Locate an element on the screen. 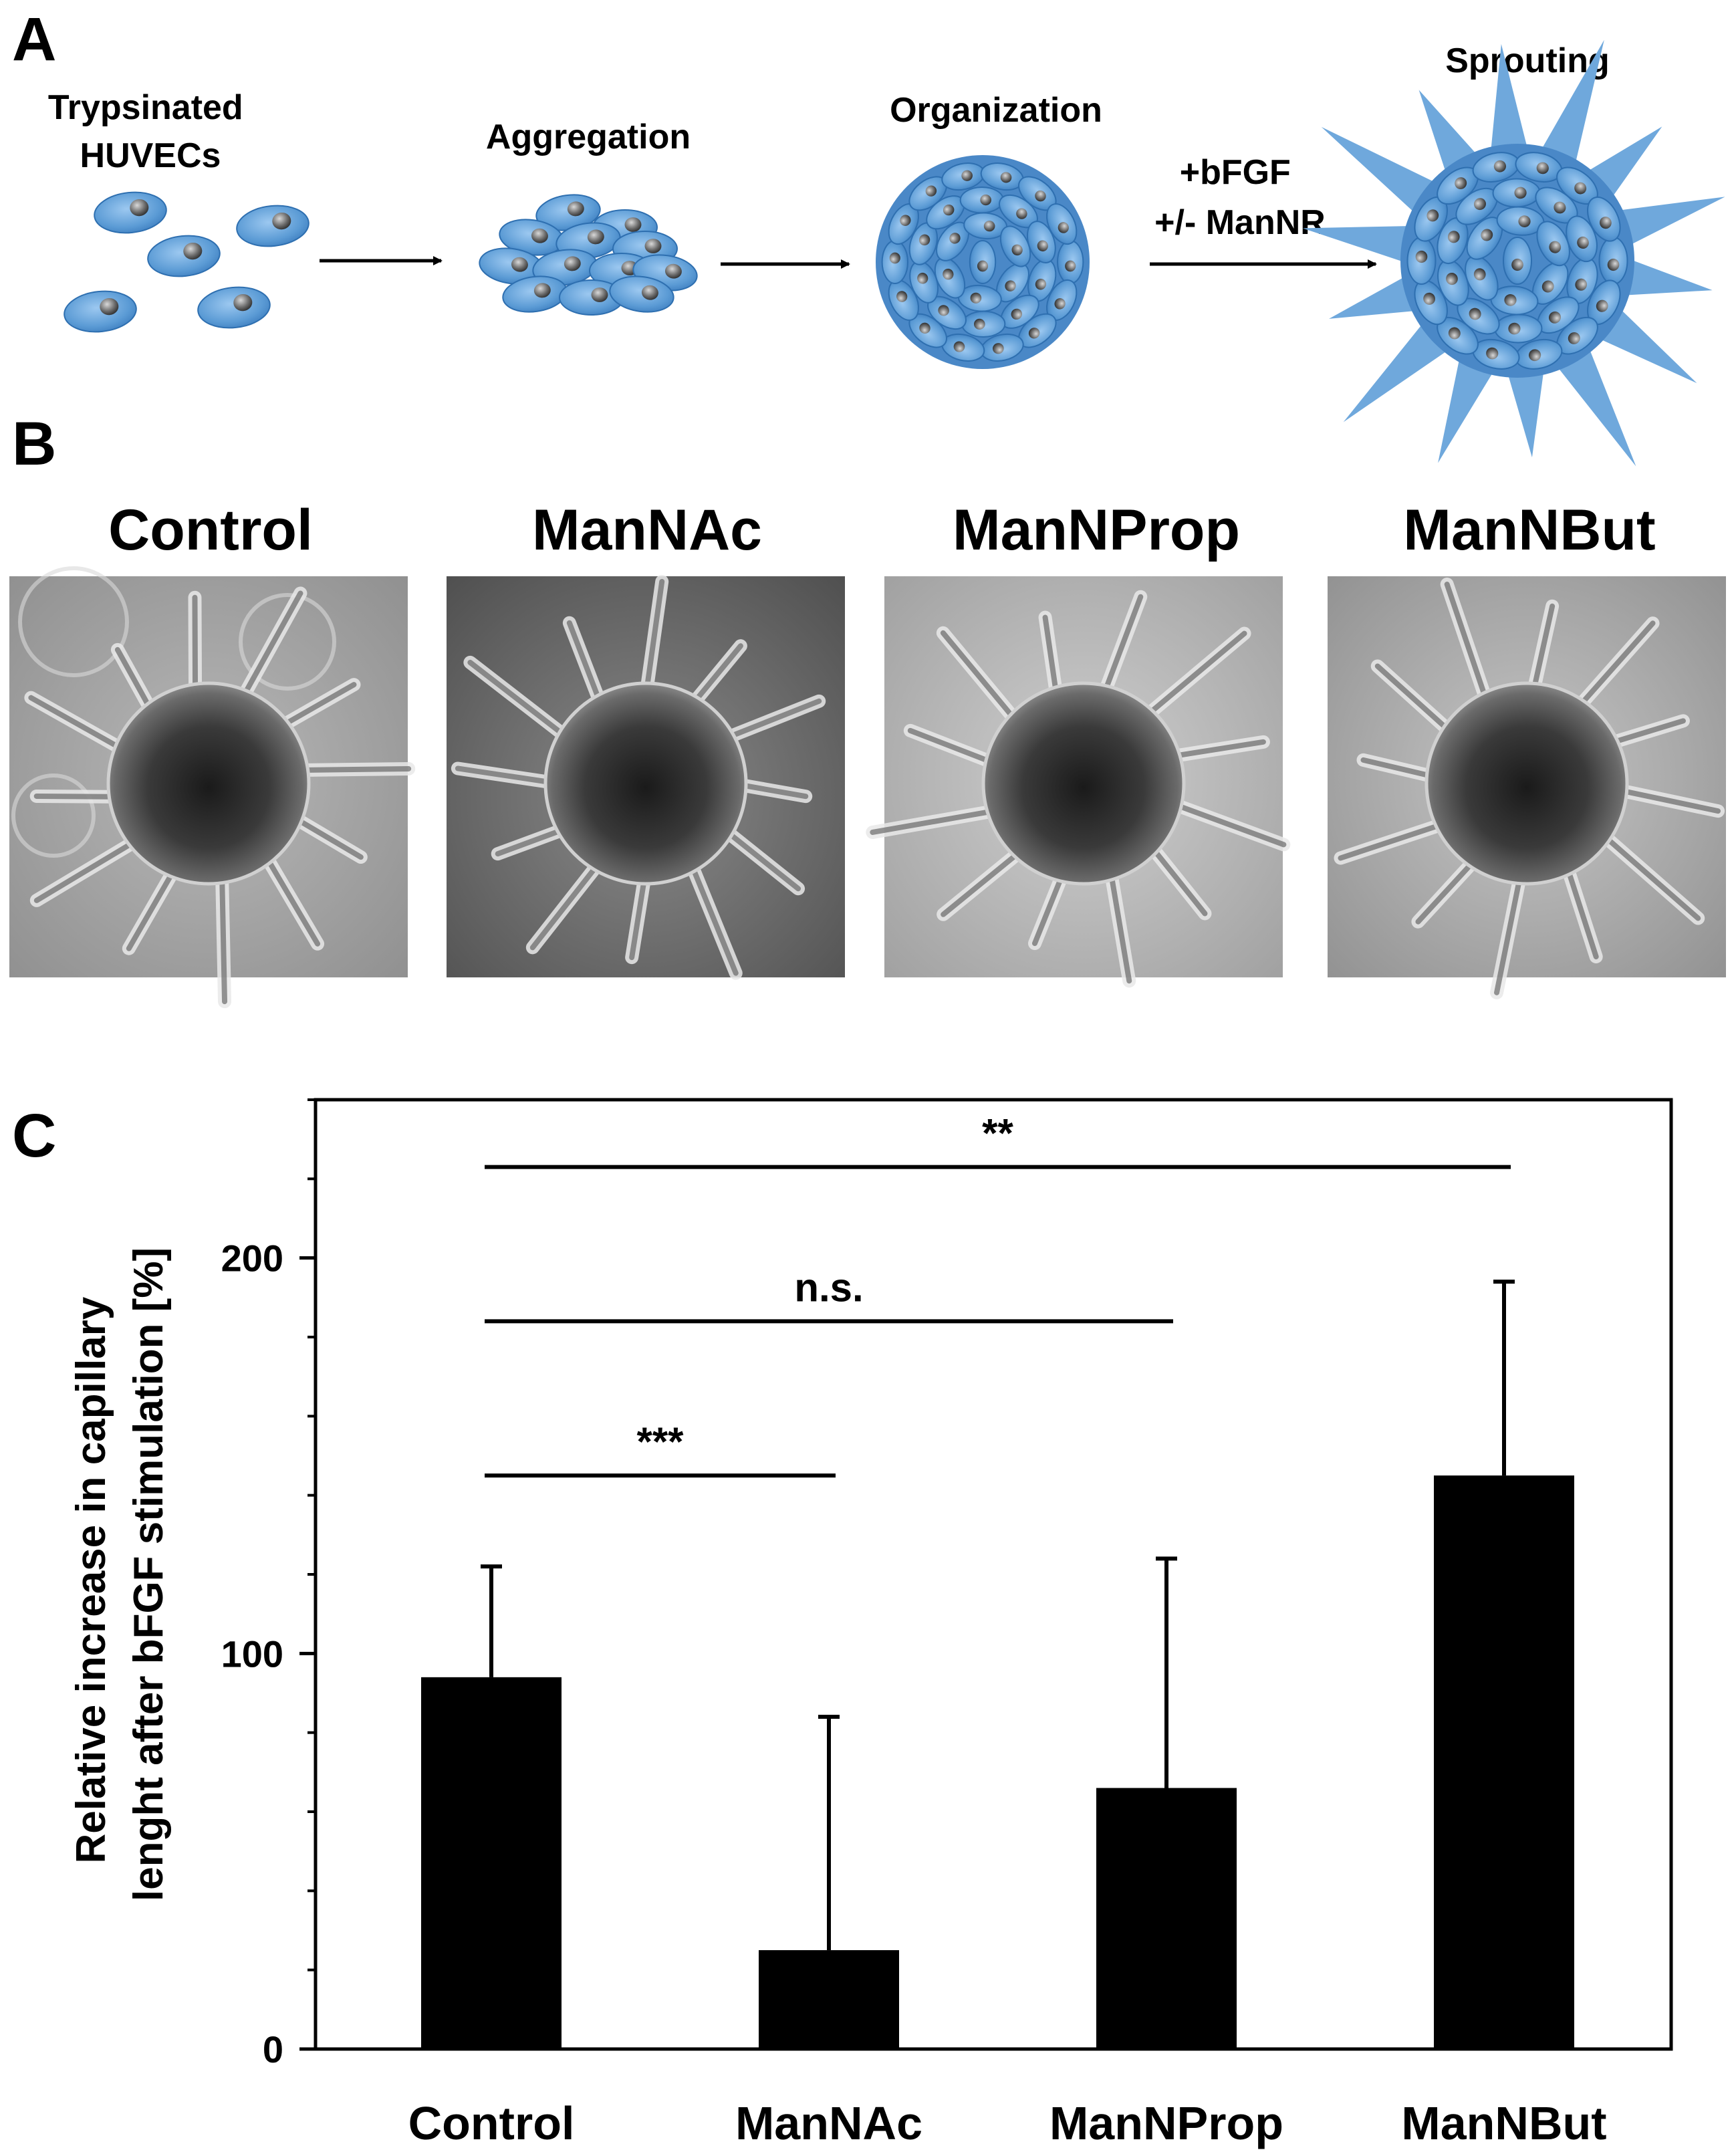  micrograph-mannbut is located at coordinates (1527, 787).